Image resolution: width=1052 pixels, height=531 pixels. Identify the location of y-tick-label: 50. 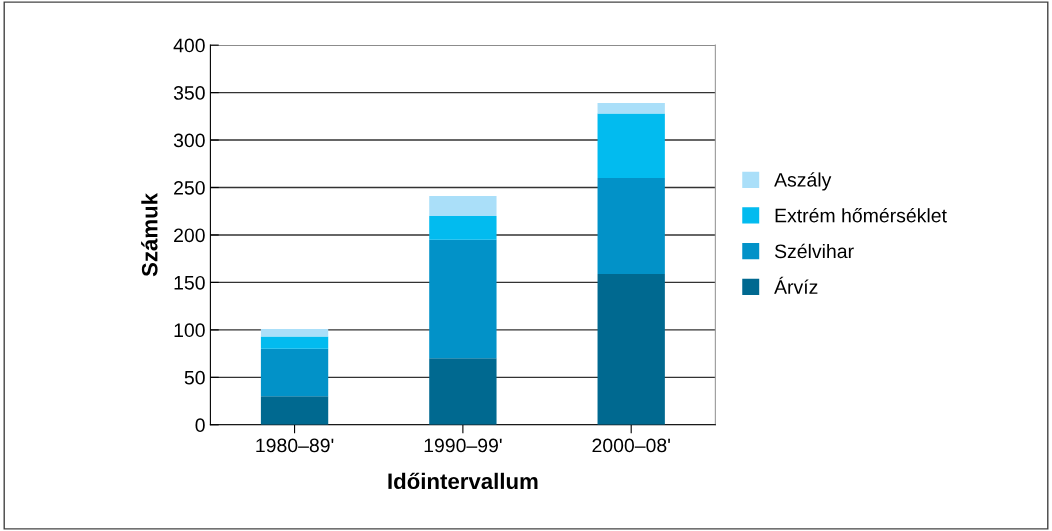
(194, 377).